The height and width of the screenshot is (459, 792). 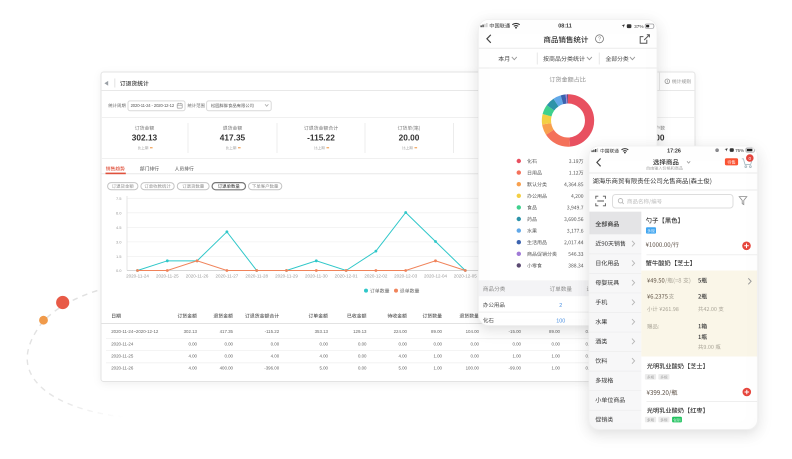 What do you see at coordinates (739, 150) in the screenshot?
I see `svg-text: 76%` at bounding box center [739, 150].